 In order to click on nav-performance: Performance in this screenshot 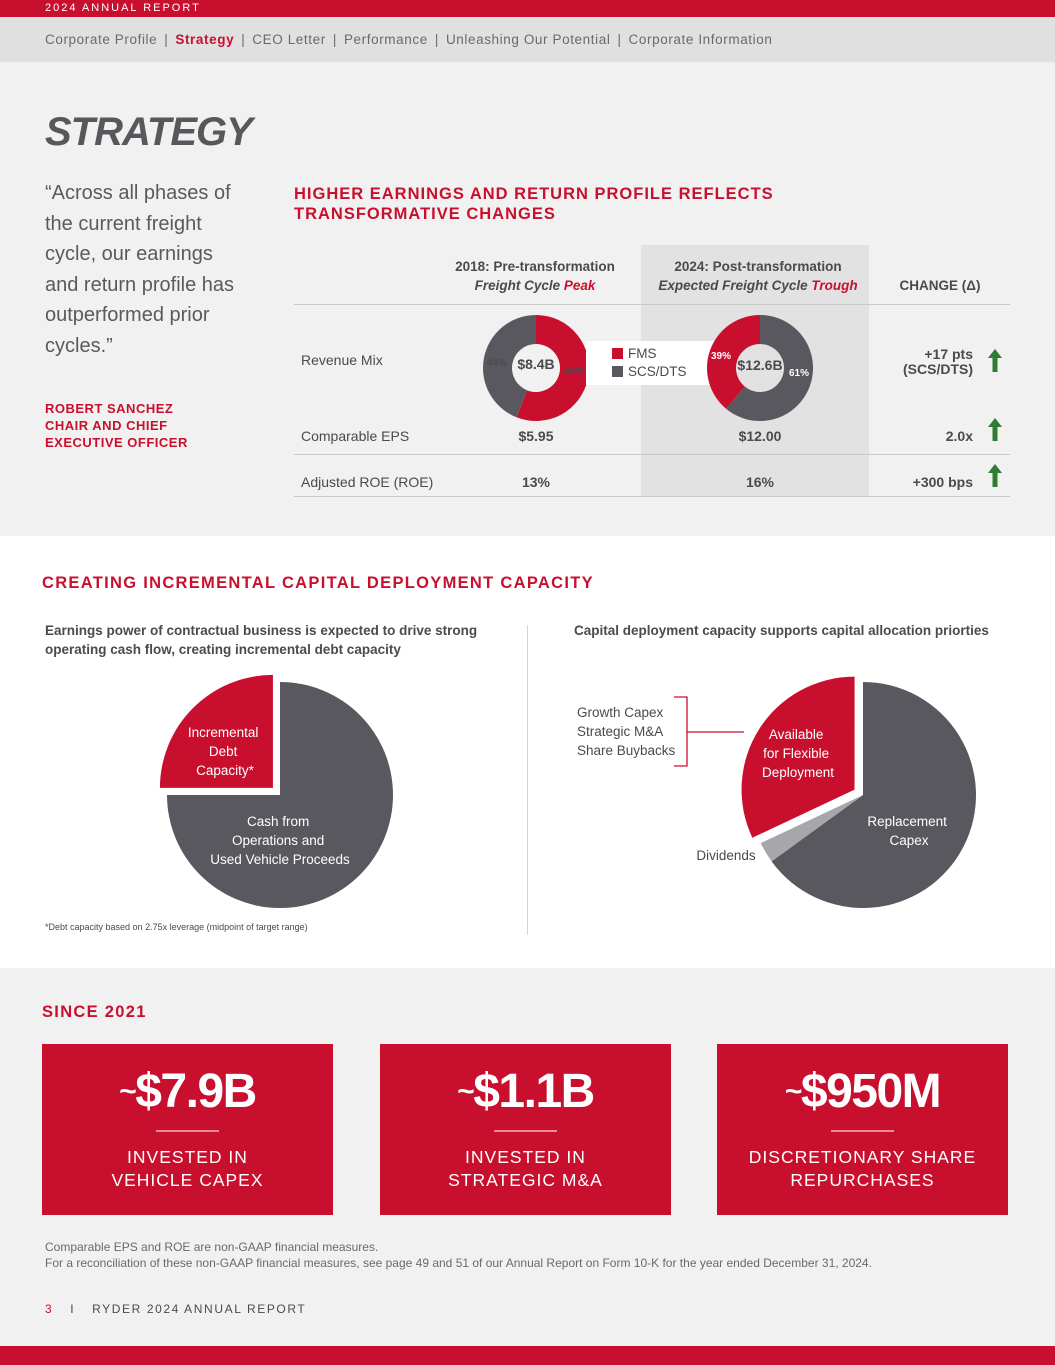, I will do `click(385, 39)`.